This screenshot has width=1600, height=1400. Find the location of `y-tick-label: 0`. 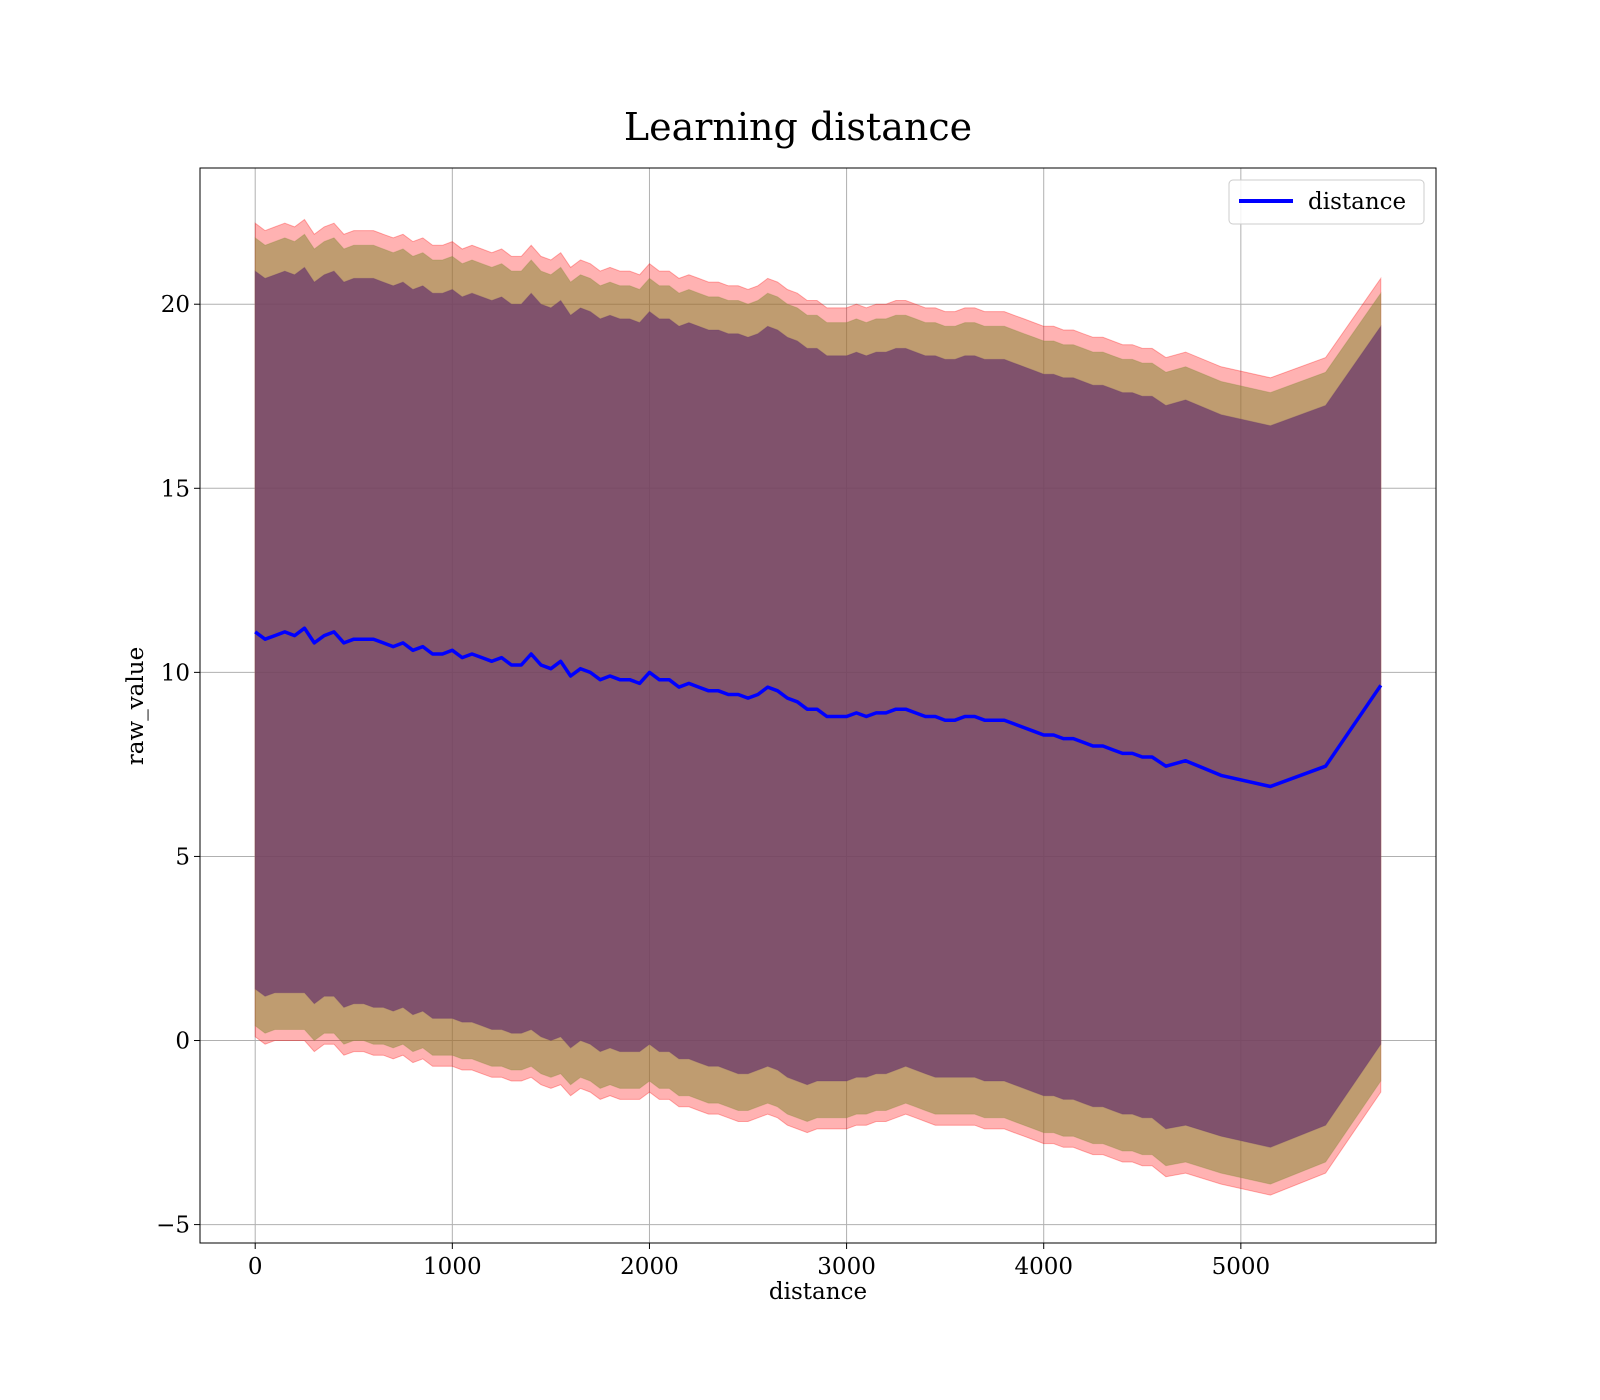

y-tick-label: 0 is located at coordinates (182, 1042).